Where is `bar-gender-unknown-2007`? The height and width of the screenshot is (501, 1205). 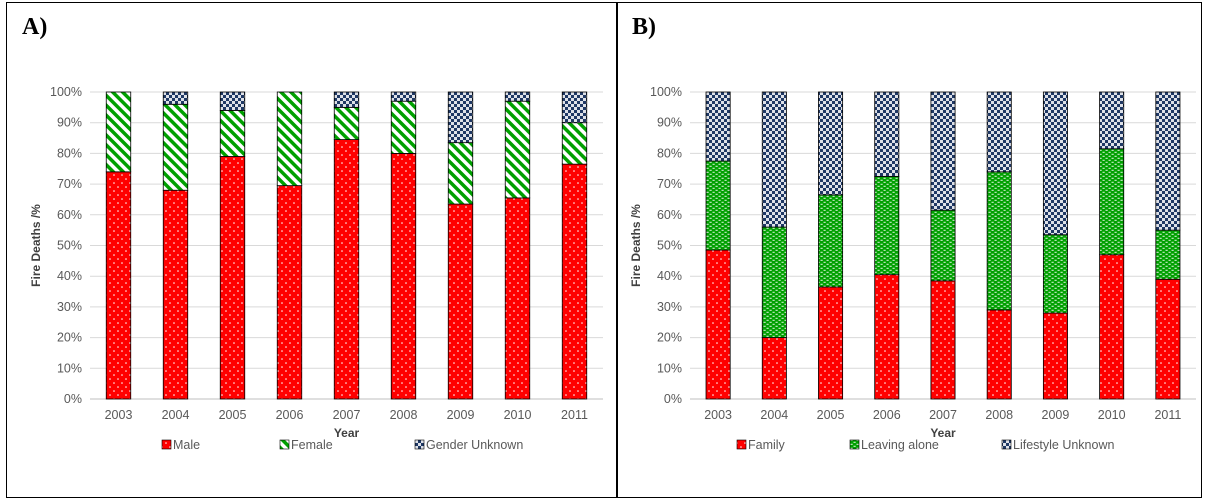
bar-gender-unknown-2007 is located at coordinates (346, 99).